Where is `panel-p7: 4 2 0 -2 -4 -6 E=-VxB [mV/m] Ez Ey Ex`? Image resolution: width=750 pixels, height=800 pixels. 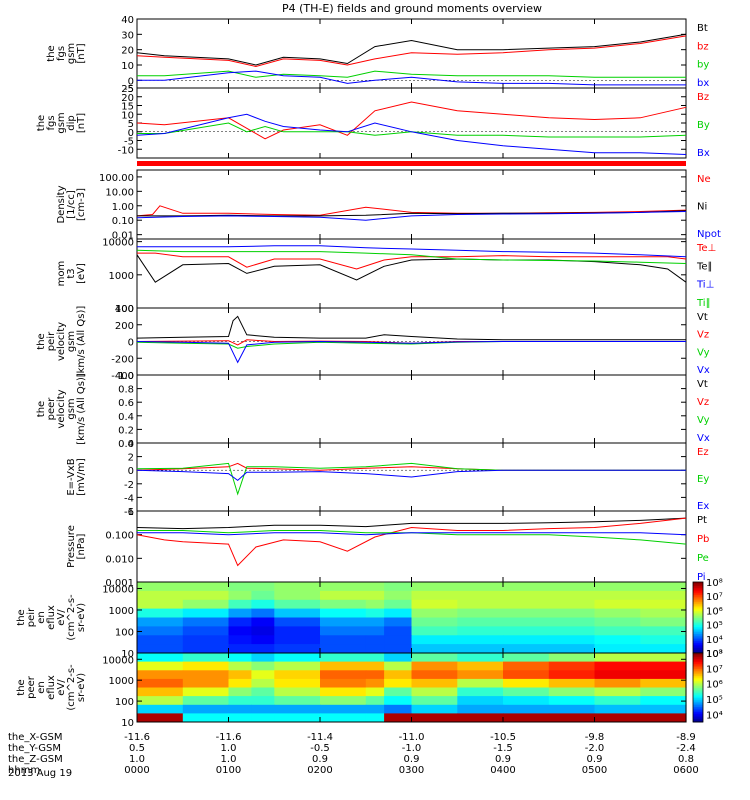
panel-p7: 4 2 0 -2 -4 -6 E=-VxB [mV/m] Ez Ey Ex is located at coordinates (387, 478).